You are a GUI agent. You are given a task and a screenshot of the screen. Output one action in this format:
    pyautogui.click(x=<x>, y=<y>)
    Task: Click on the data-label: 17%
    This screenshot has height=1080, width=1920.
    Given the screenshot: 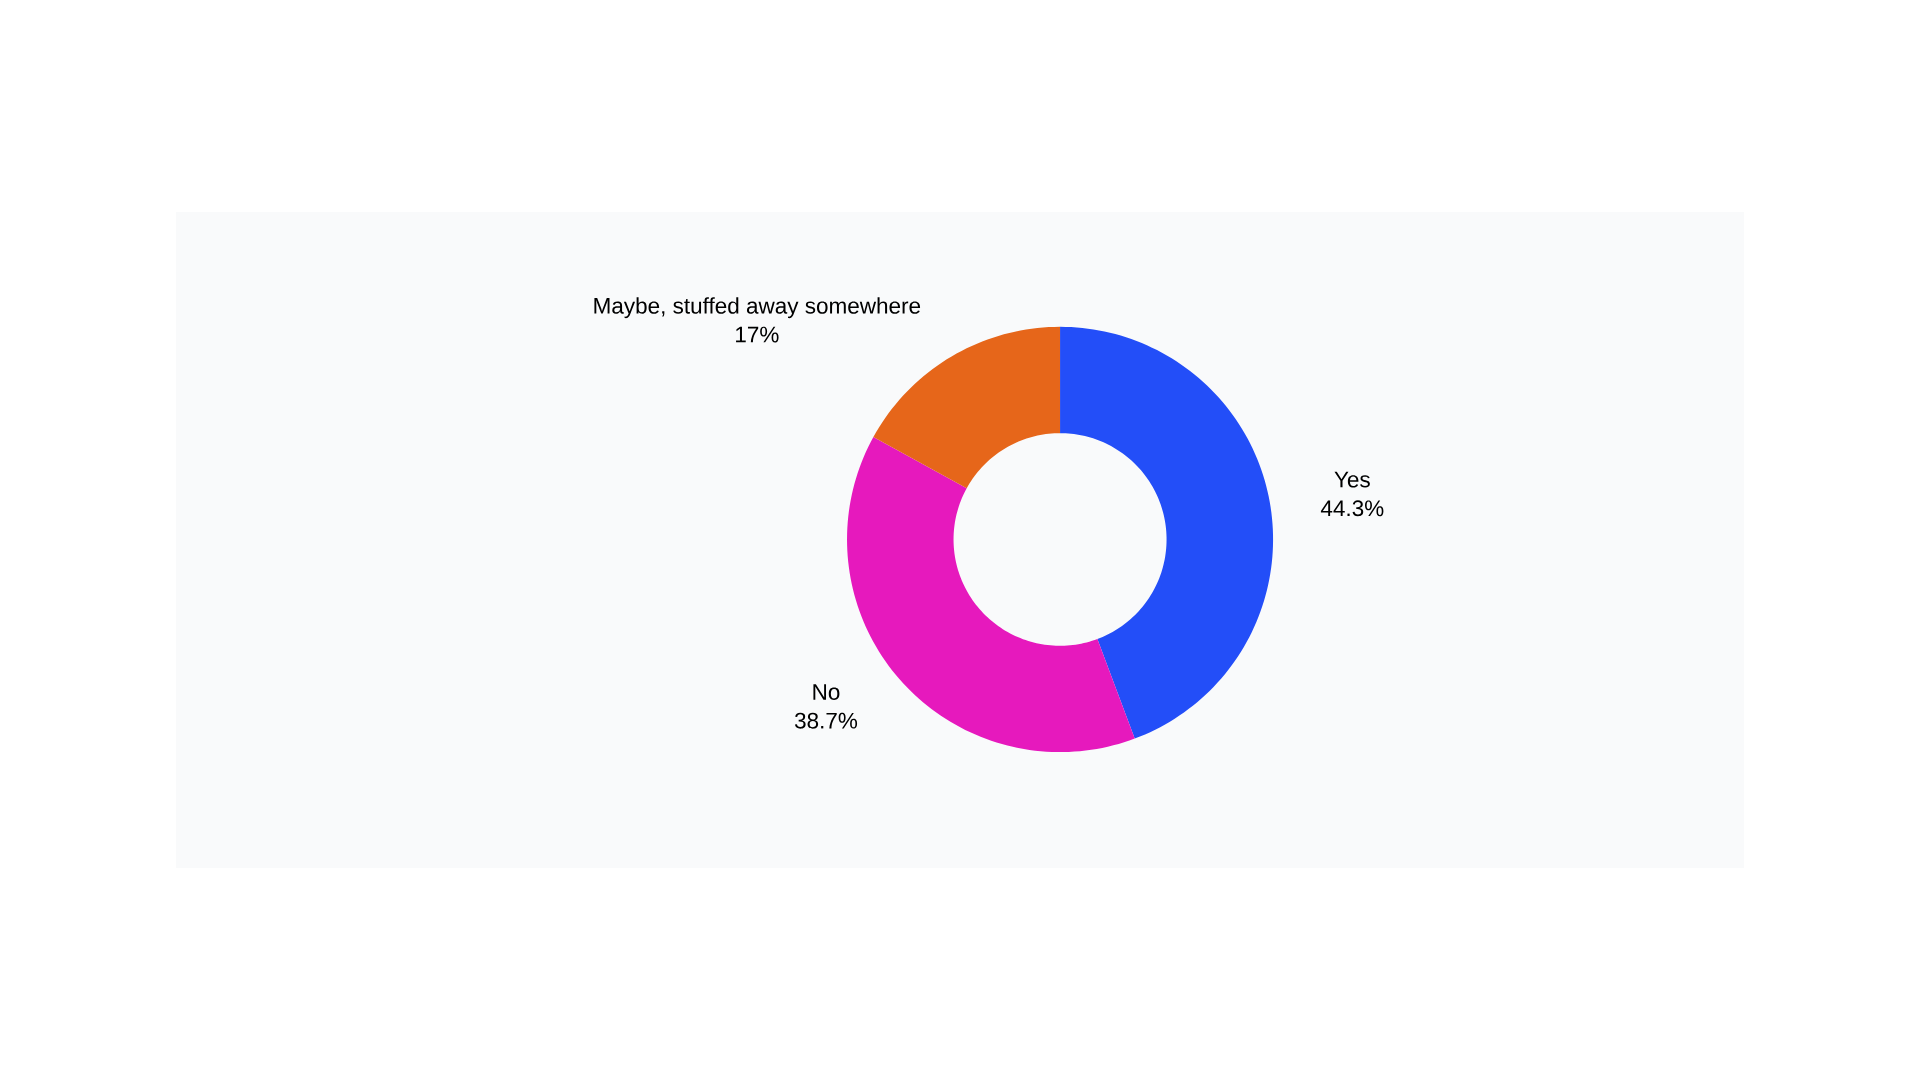 What is the action you would take?
    pyautogui.click(x=757, y=334)
    